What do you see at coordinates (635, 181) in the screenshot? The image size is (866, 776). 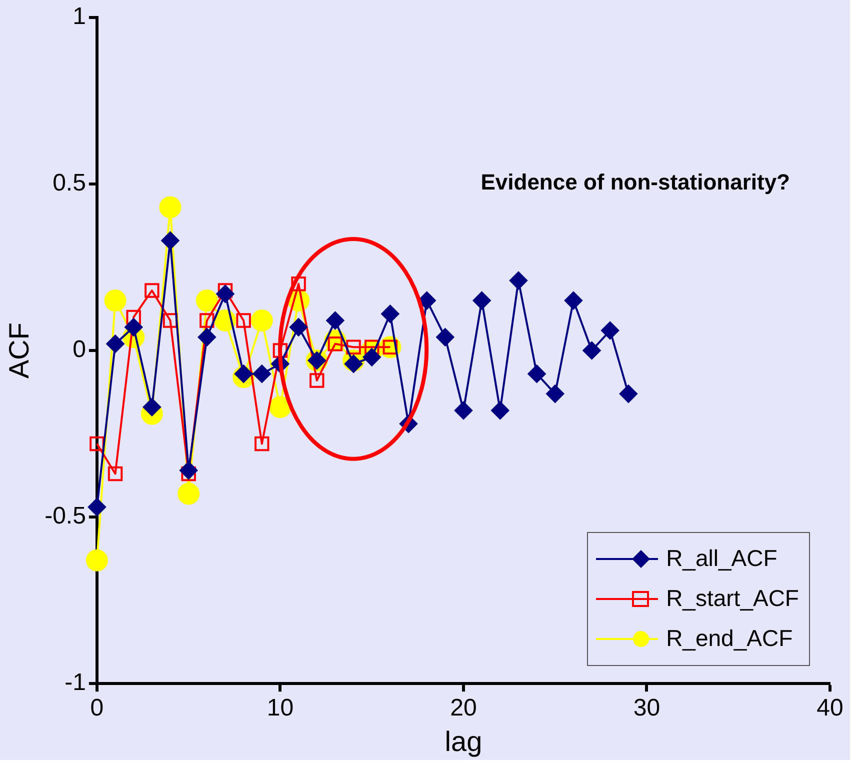 I see `annotation: Evidence of non-stationarity?` at bounding box center [635, 181].